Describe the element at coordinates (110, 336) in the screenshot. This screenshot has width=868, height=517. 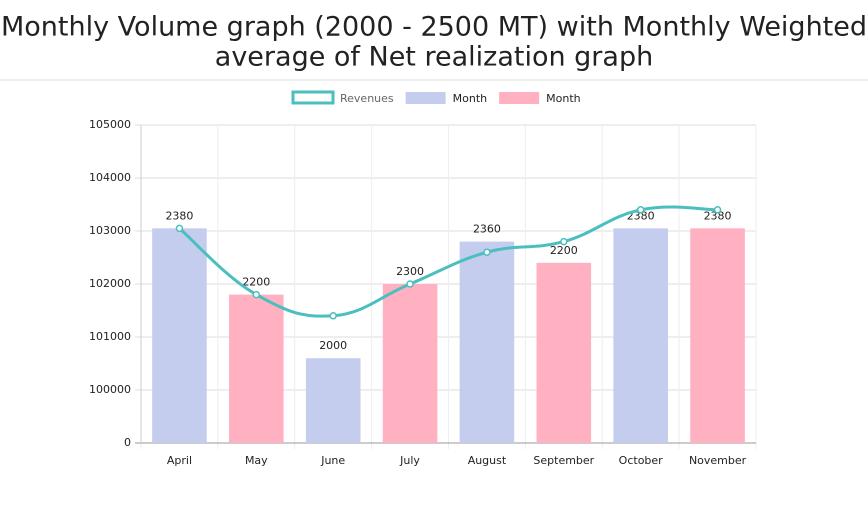
I see `y-tick-label: 101000` at that location.